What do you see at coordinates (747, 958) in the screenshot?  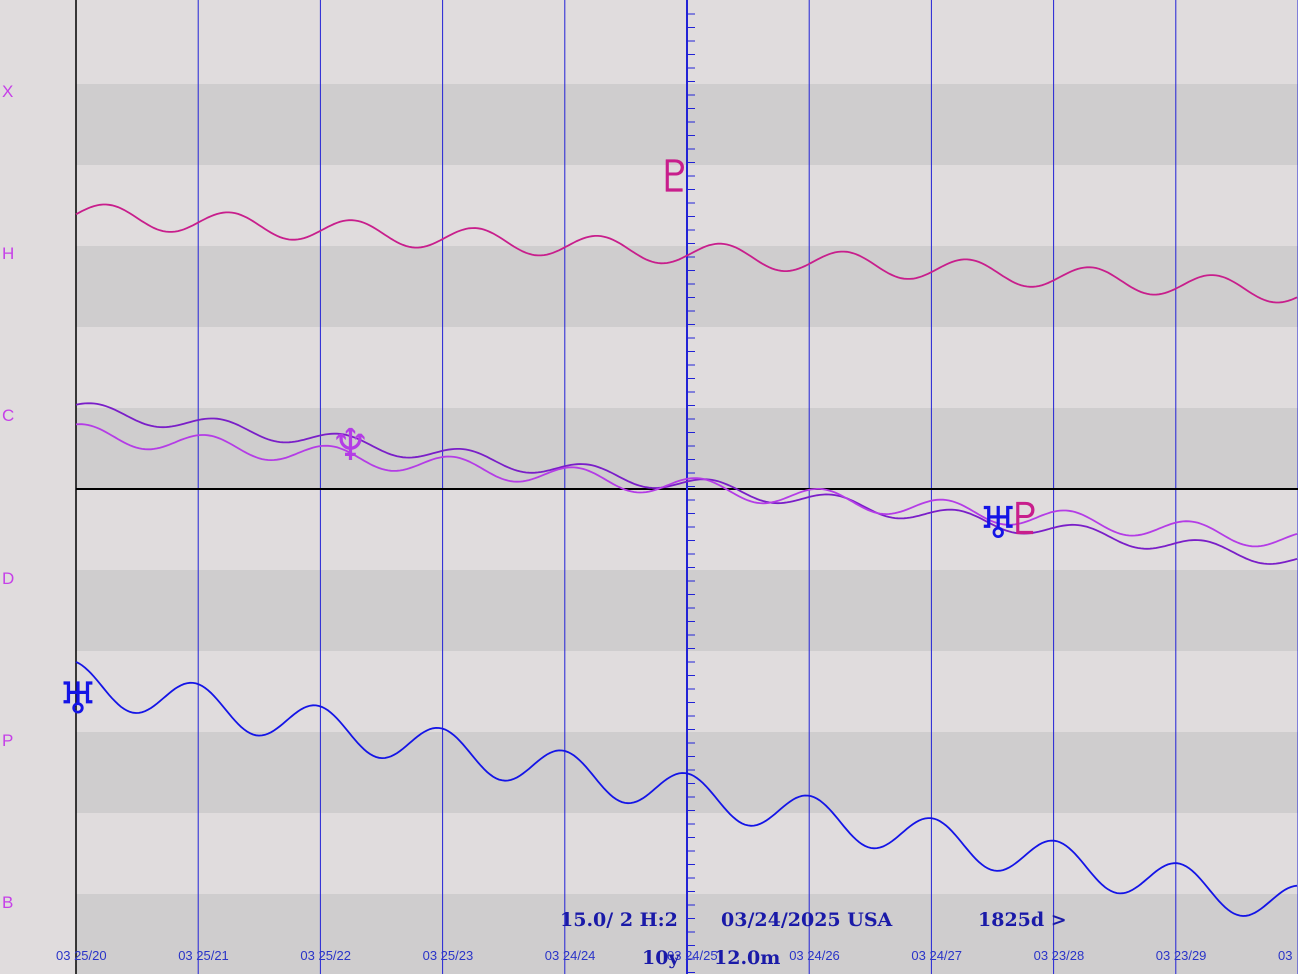 I see `months-info: 12.0m` at bounding box center [747, 958].